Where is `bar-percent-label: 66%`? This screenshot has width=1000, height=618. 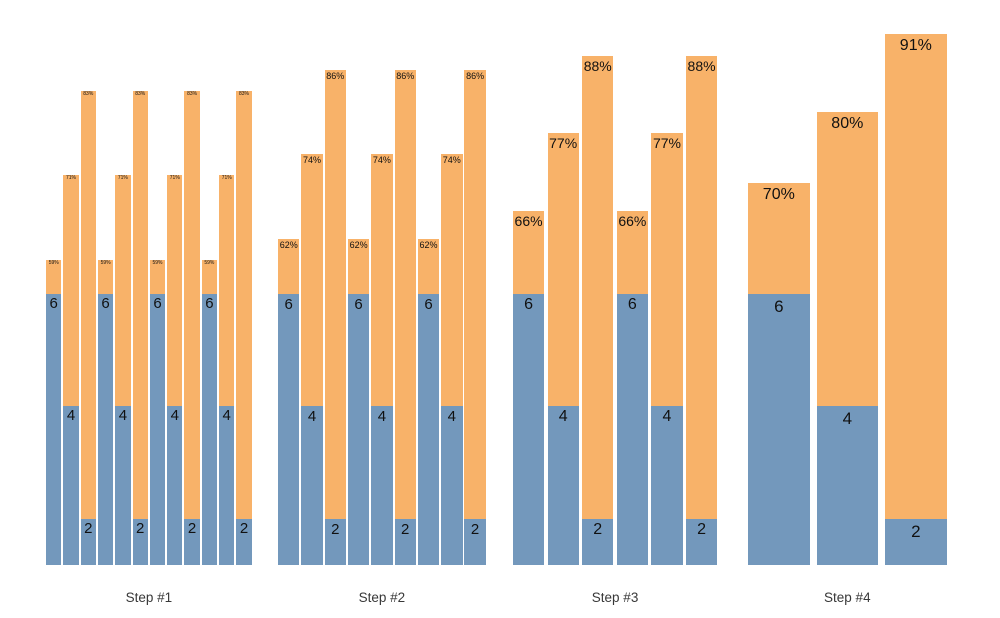
bar-percent-label: 66% is located at coordinates (632, 220).